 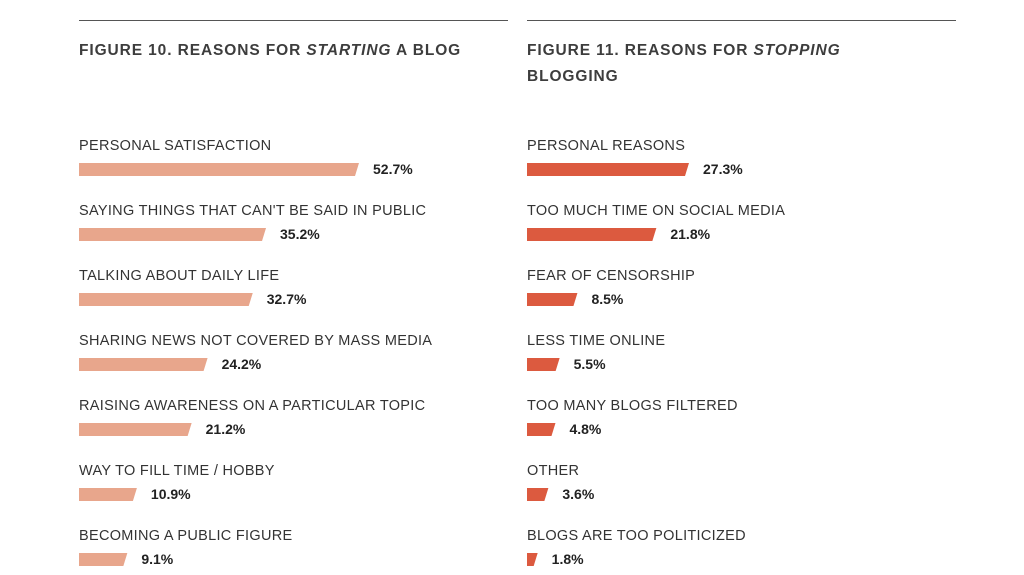 What do you see at coordinates (300, 234) in the screenshot?
I see `value-label: 35.2%` at bounding box center [300, 234].